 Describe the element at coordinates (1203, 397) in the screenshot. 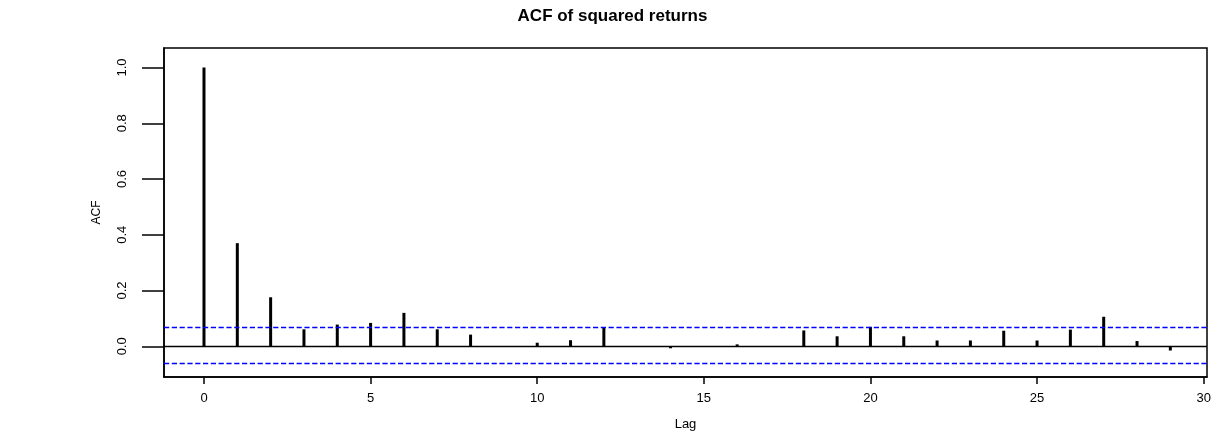

I see `x-tick-label: 30` at that location.